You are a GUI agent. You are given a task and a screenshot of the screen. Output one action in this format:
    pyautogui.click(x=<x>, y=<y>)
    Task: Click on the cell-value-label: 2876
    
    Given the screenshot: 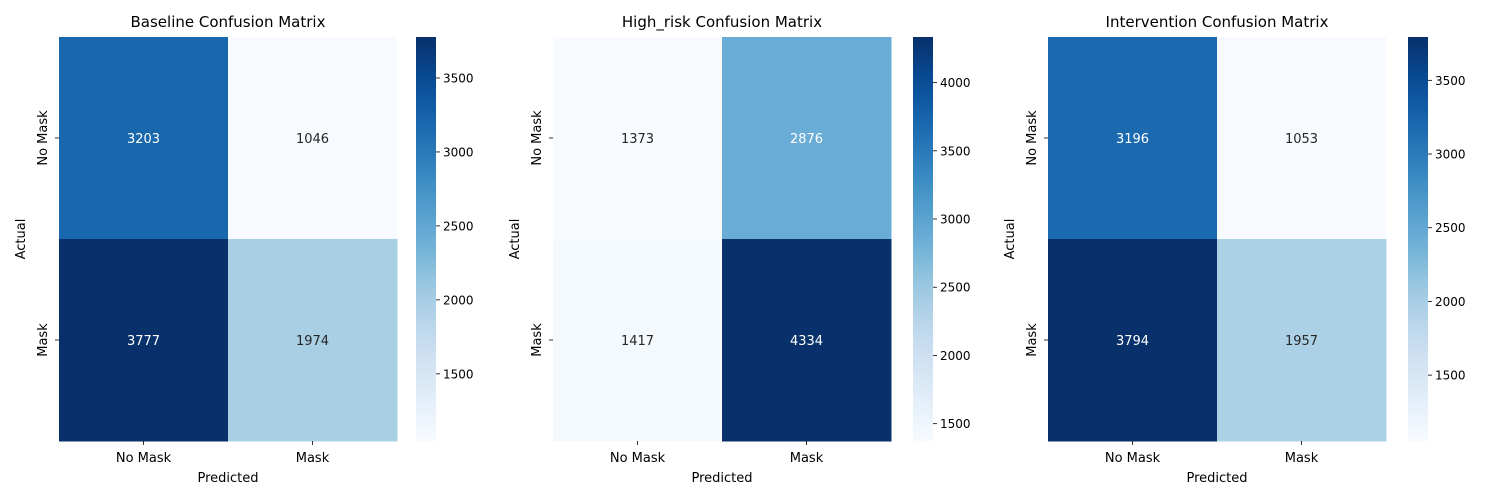 What is the action you would take?
    pyautogui.click(x=806, y=139)
    